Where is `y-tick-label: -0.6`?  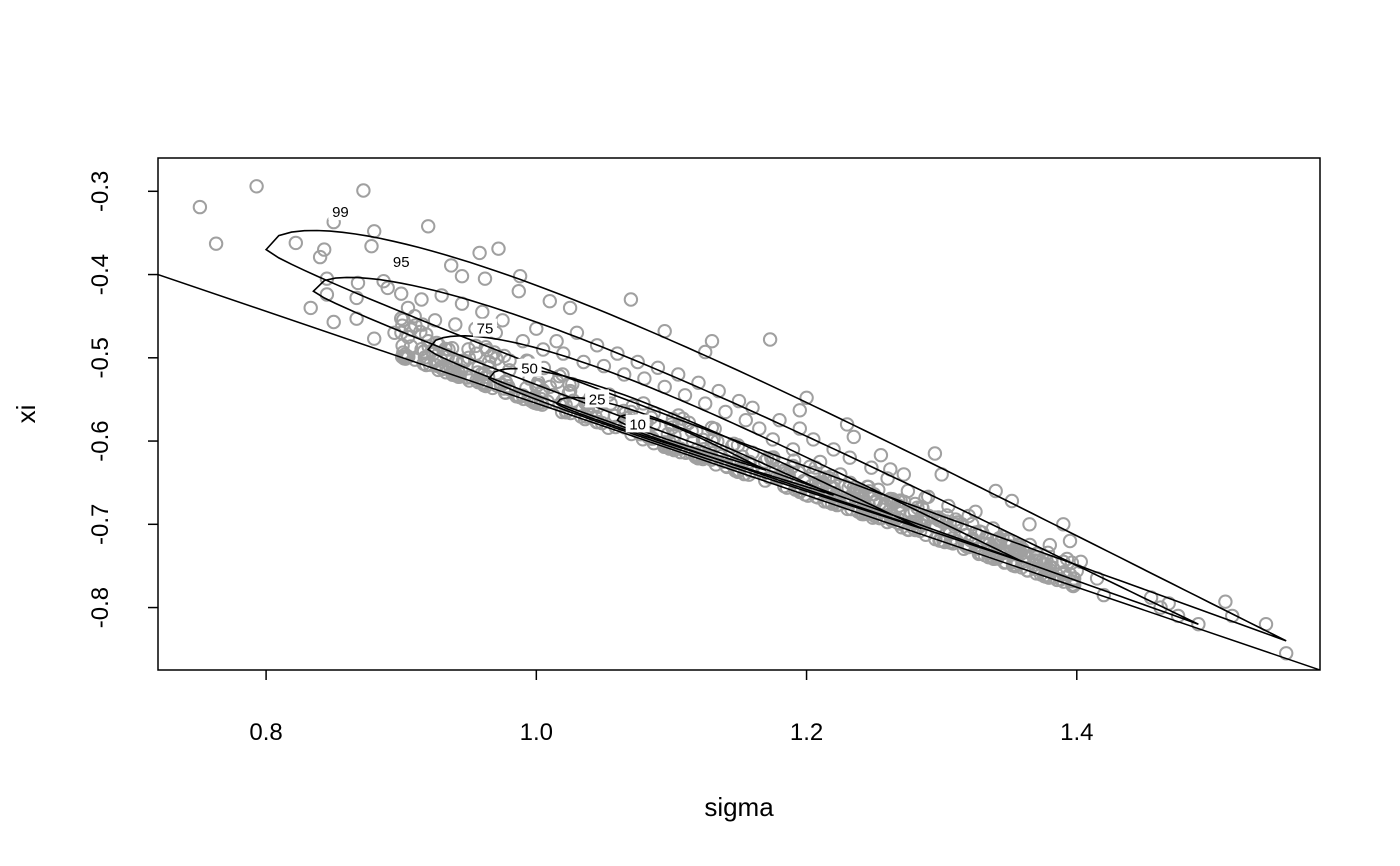 y-tick-label: -0.6 is located at coordinates (100, 440).